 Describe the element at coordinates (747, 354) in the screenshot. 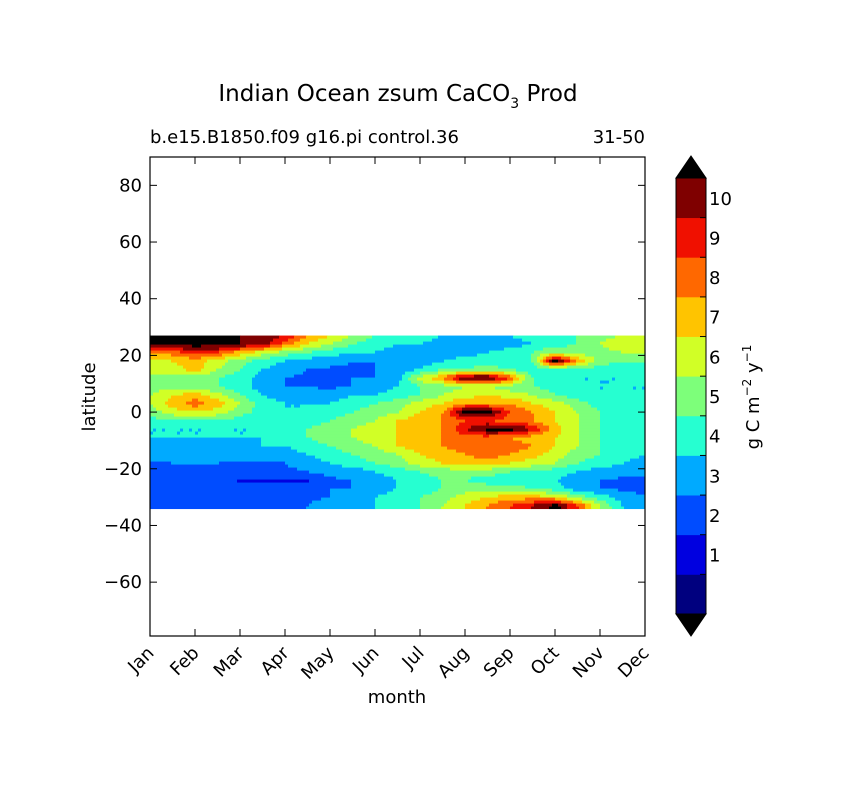

I see `colorbar-label-exp2: −1` at that location.